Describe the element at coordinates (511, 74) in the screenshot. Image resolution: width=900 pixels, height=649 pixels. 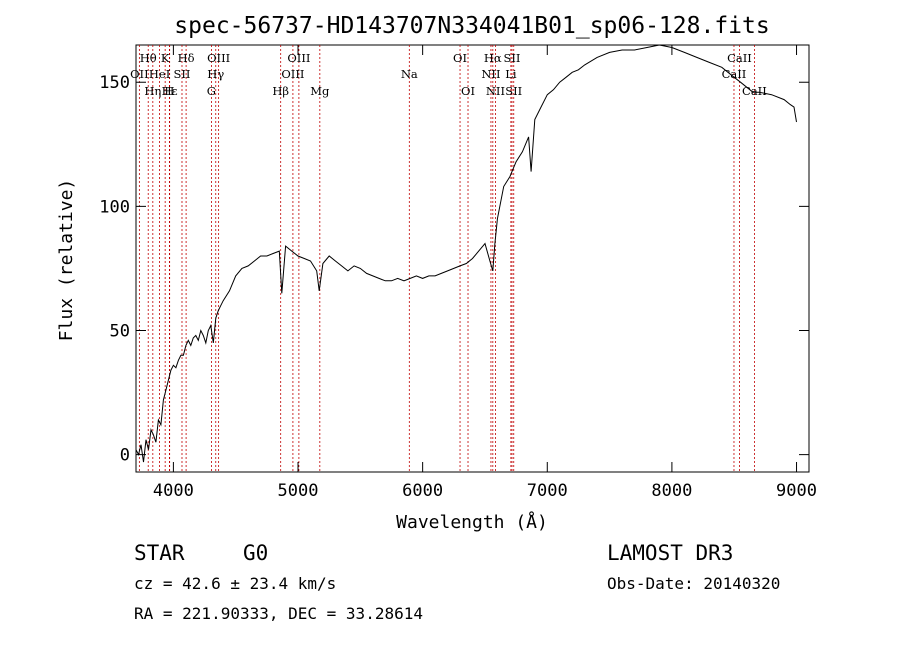
I see `line-marker-label: Li` at that location.